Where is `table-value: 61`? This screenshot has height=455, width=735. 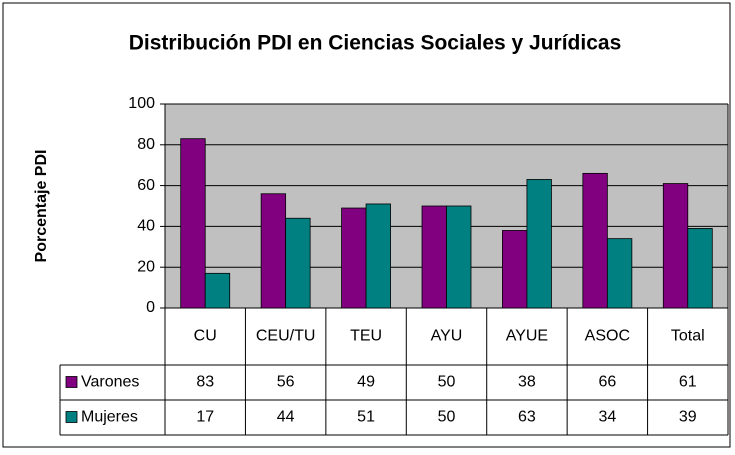
table-value: 61 is located at coordinates (688, 382).